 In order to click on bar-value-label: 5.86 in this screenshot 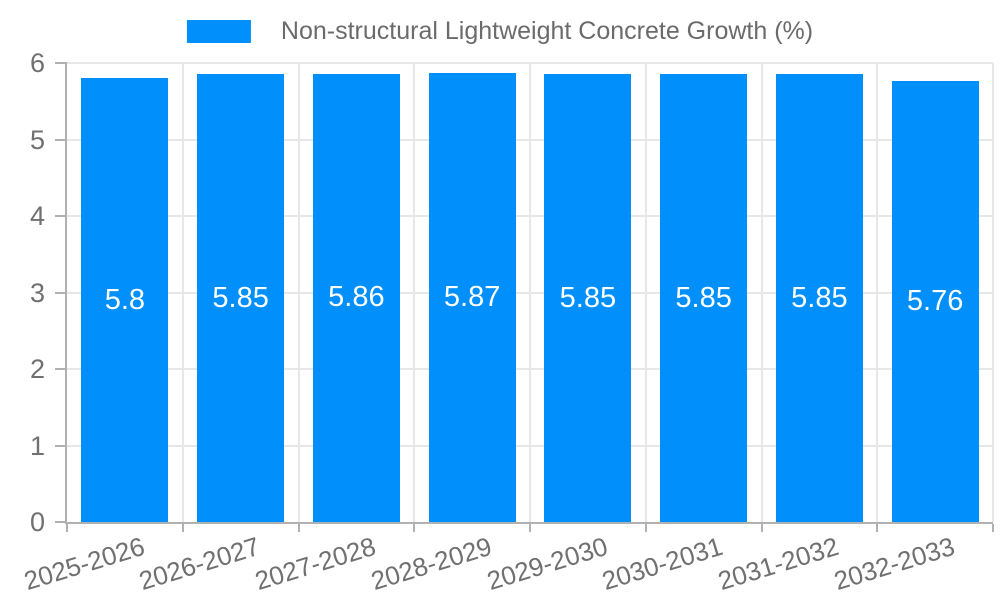, I will do `click(356, 297)`.